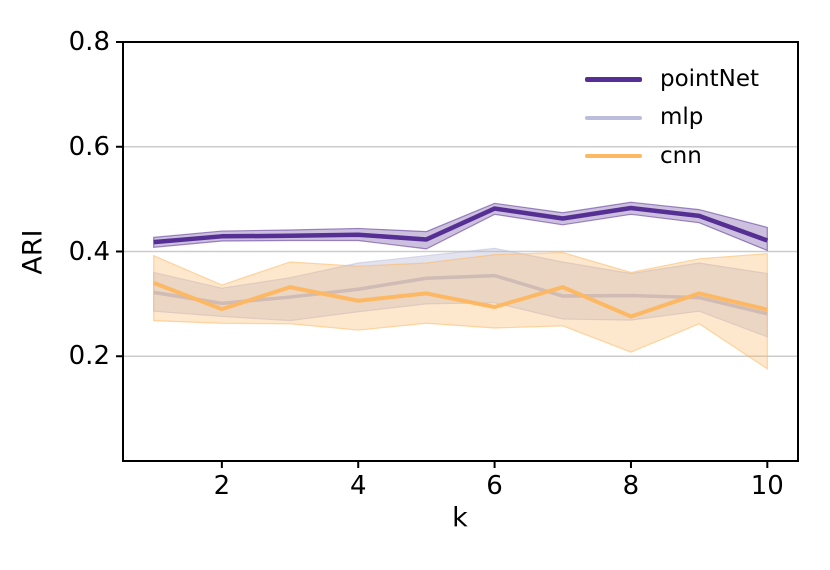 The width and height of the screenshot is (830, 570). Describe the element at coordinates (89, 42) in the screenshot. I see `y-tick-label: 0.8` at that location.